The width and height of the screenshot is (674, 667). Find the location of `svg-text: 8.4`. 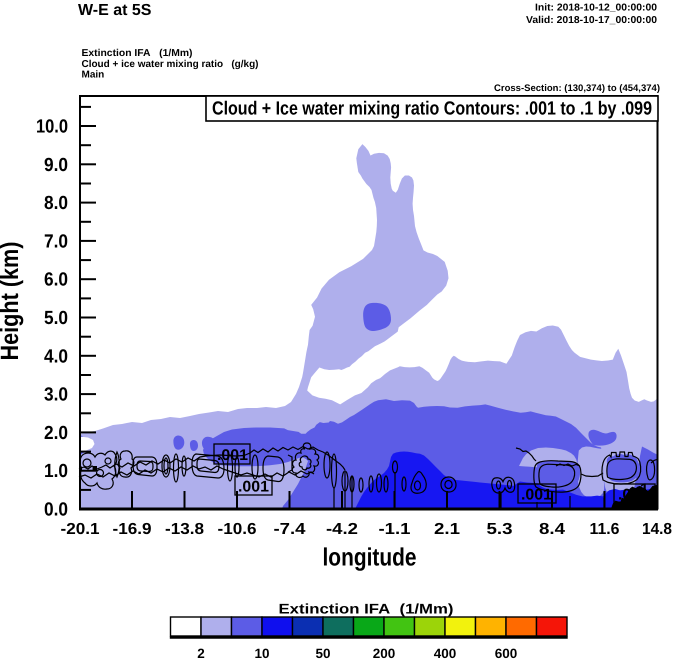

svg-text: 8.4 is located at coordinates (552, 529).